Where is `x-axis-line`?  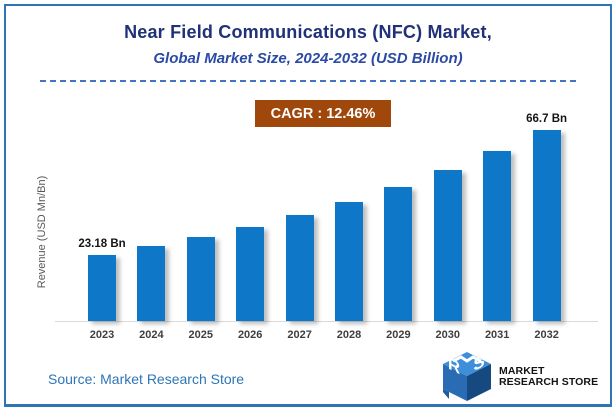 x-axis-line is located at coordinates (326, 321).